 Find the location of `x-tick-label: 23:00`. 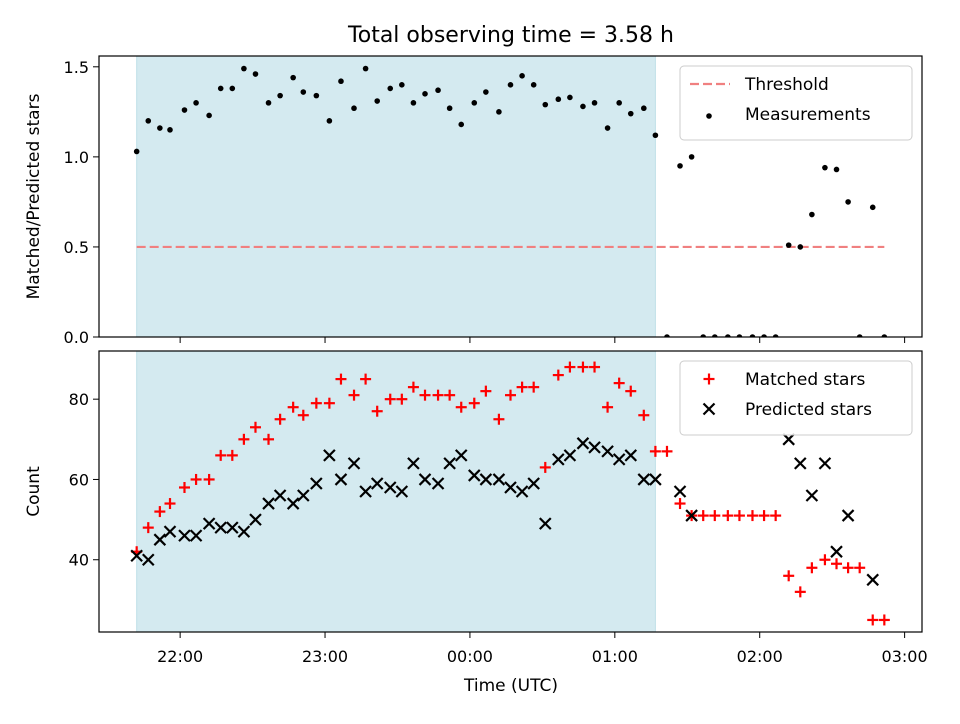

x-tick-label: 23:00 is located at coordinates (325, 656).